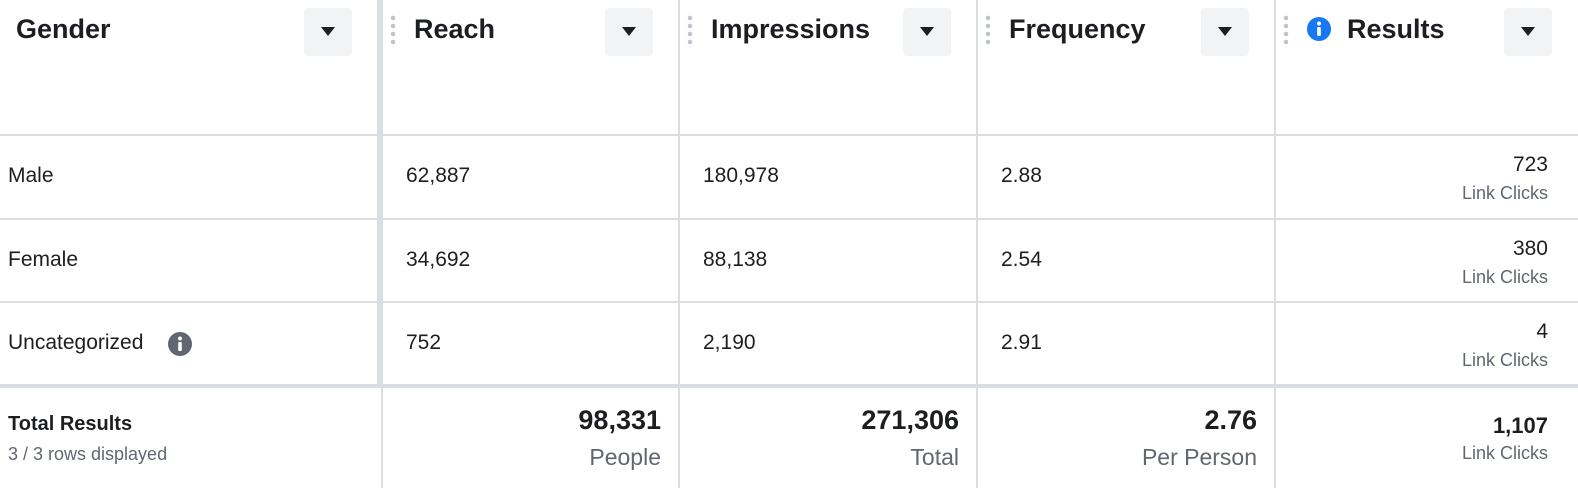 The image size is (1578, 488). What do you see at coordinates (1530, 248) in the screenshot?
I see `result-value: 380` at bounding box center [1530, 248].